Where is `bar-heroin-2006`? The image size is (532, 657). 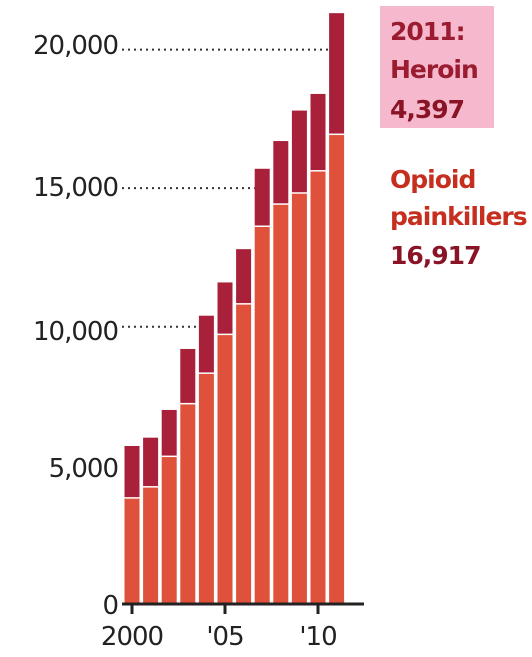
bar-heroin-2006 is located at coordinates (244, 276).